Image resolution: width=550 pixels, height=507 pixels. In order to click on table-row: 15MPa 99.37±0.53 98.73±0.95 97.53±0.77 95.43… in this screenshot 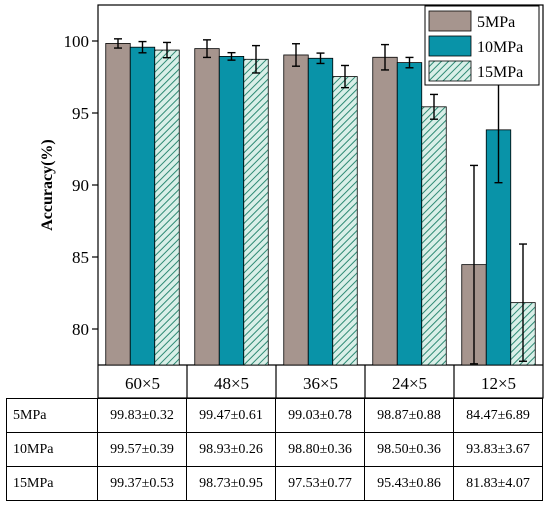, I will do `click(274, 483)`.